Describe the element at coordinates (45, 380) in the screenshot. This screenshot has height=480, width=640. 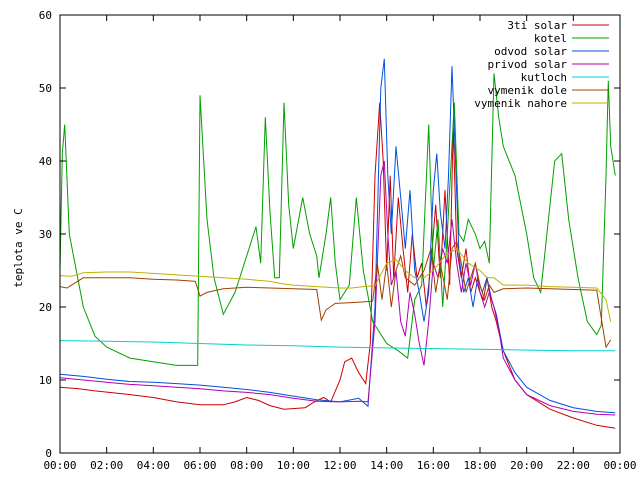
I see `y-tick-label: 10` at that location.